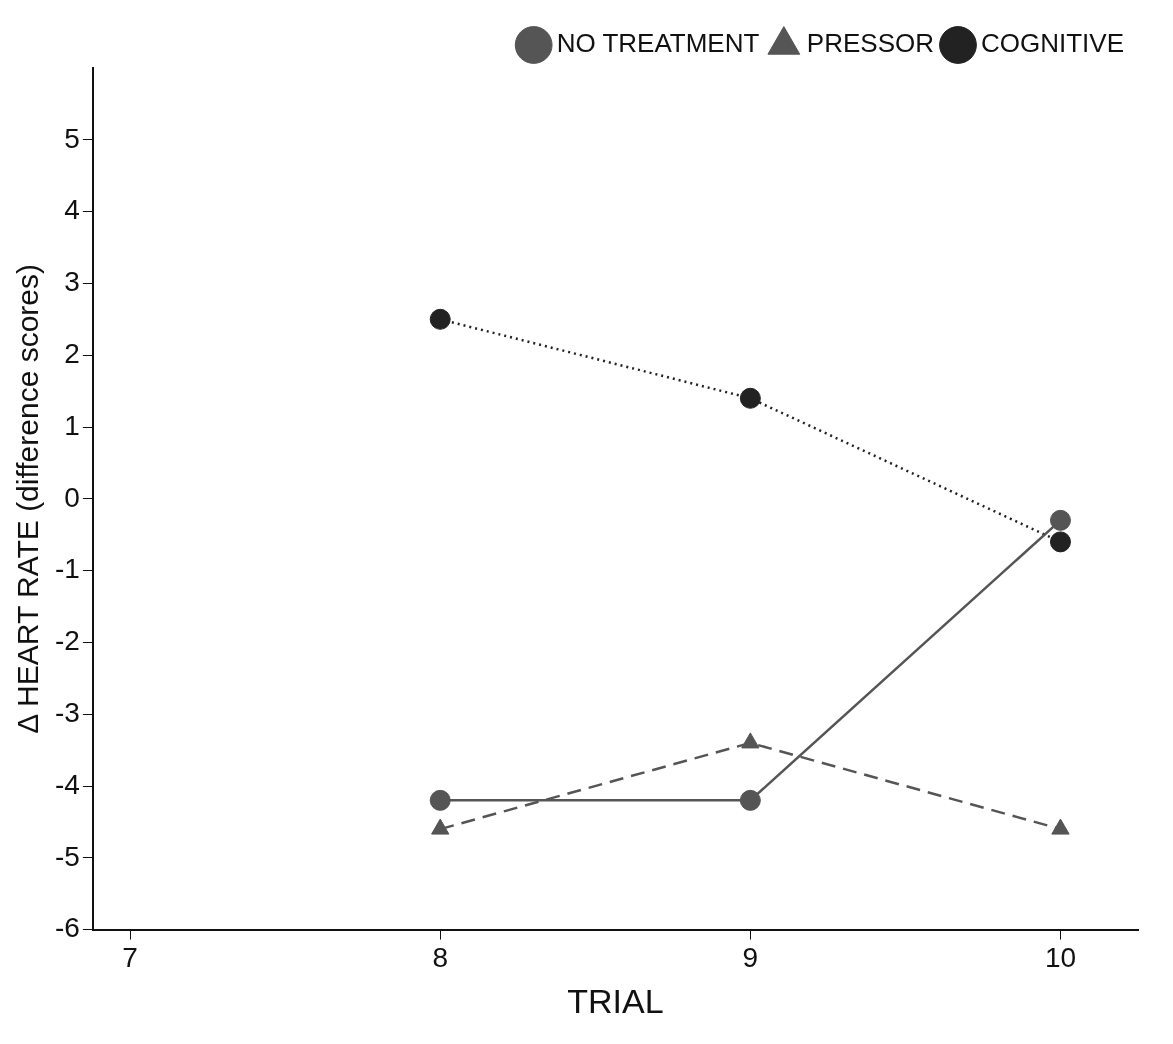 The image size is (1173, 1044). I want to click on y-tick-label: -5, so click(67, 856).